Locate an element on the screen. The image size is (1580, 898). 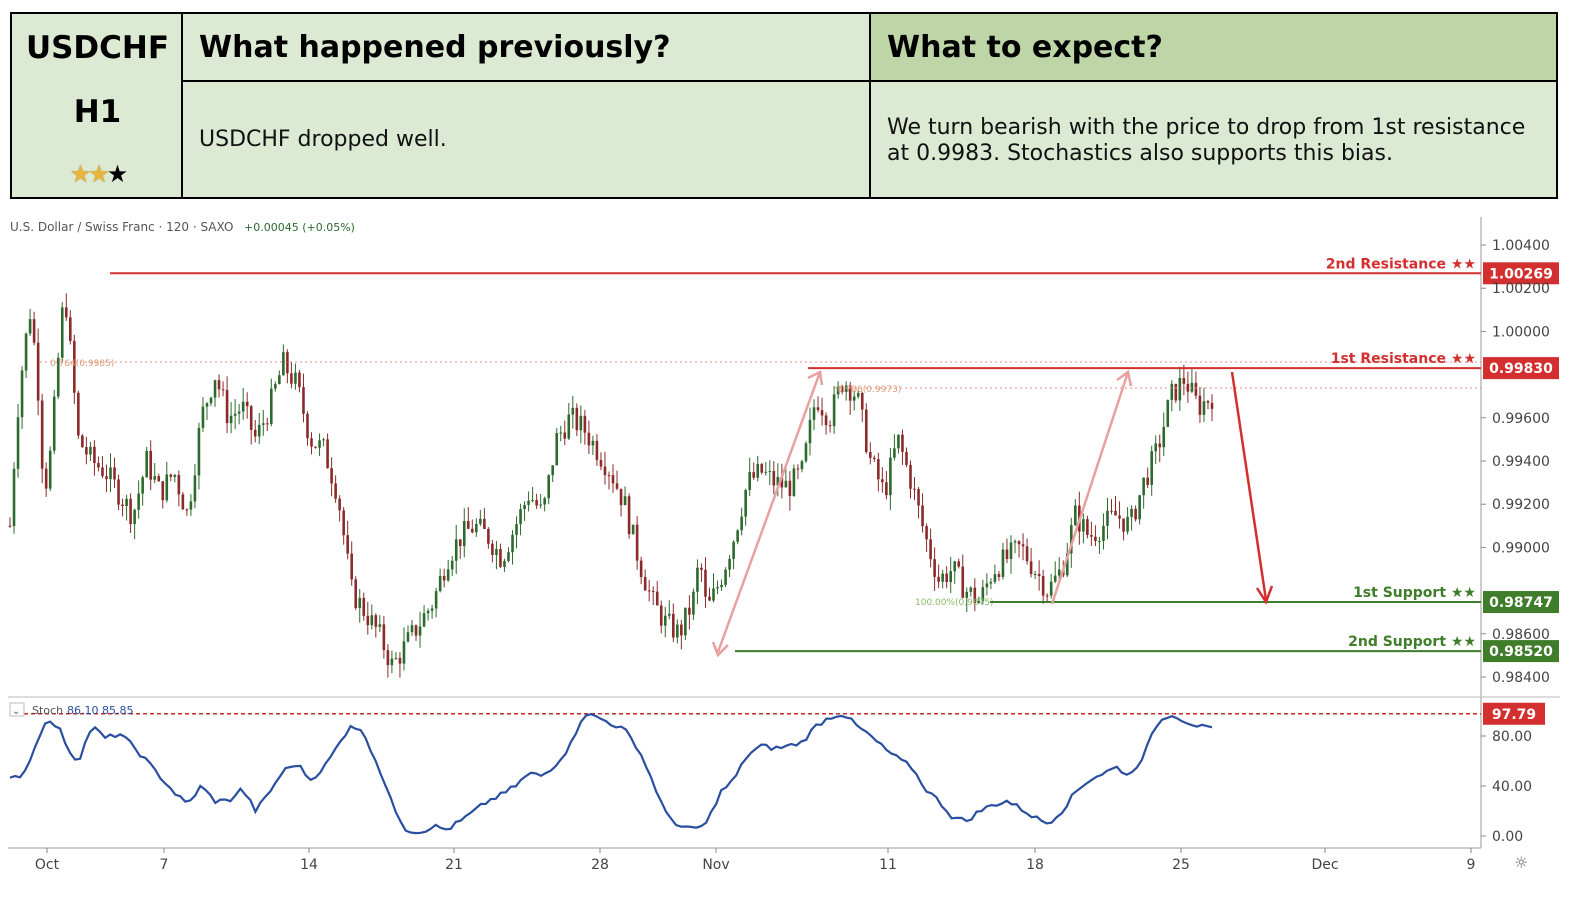
collapse-pane-button is located at coordinates (17, 709).